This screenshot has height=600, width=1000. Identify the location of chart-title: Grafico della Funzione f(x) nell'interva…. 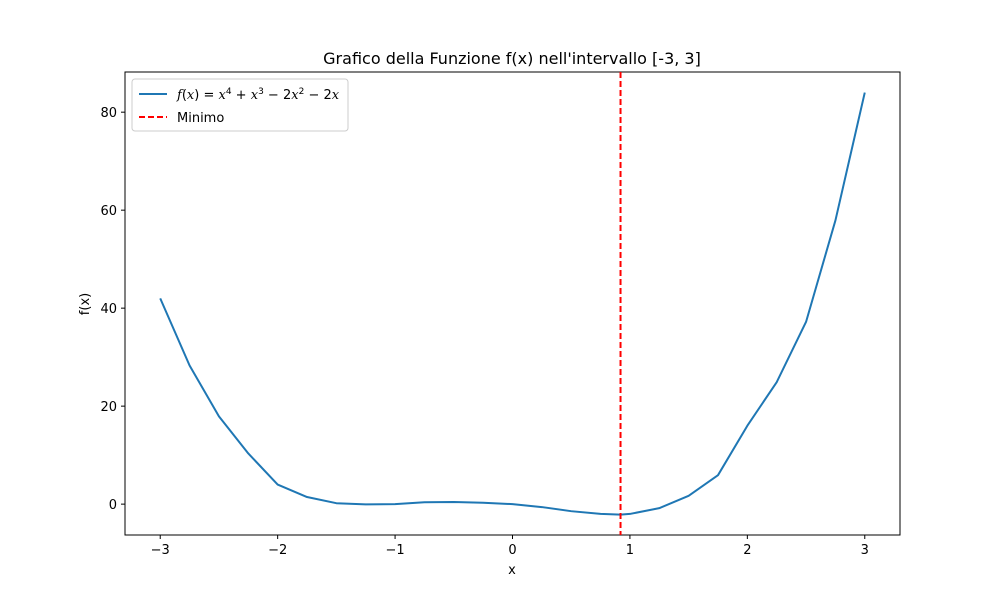
(512, 58).